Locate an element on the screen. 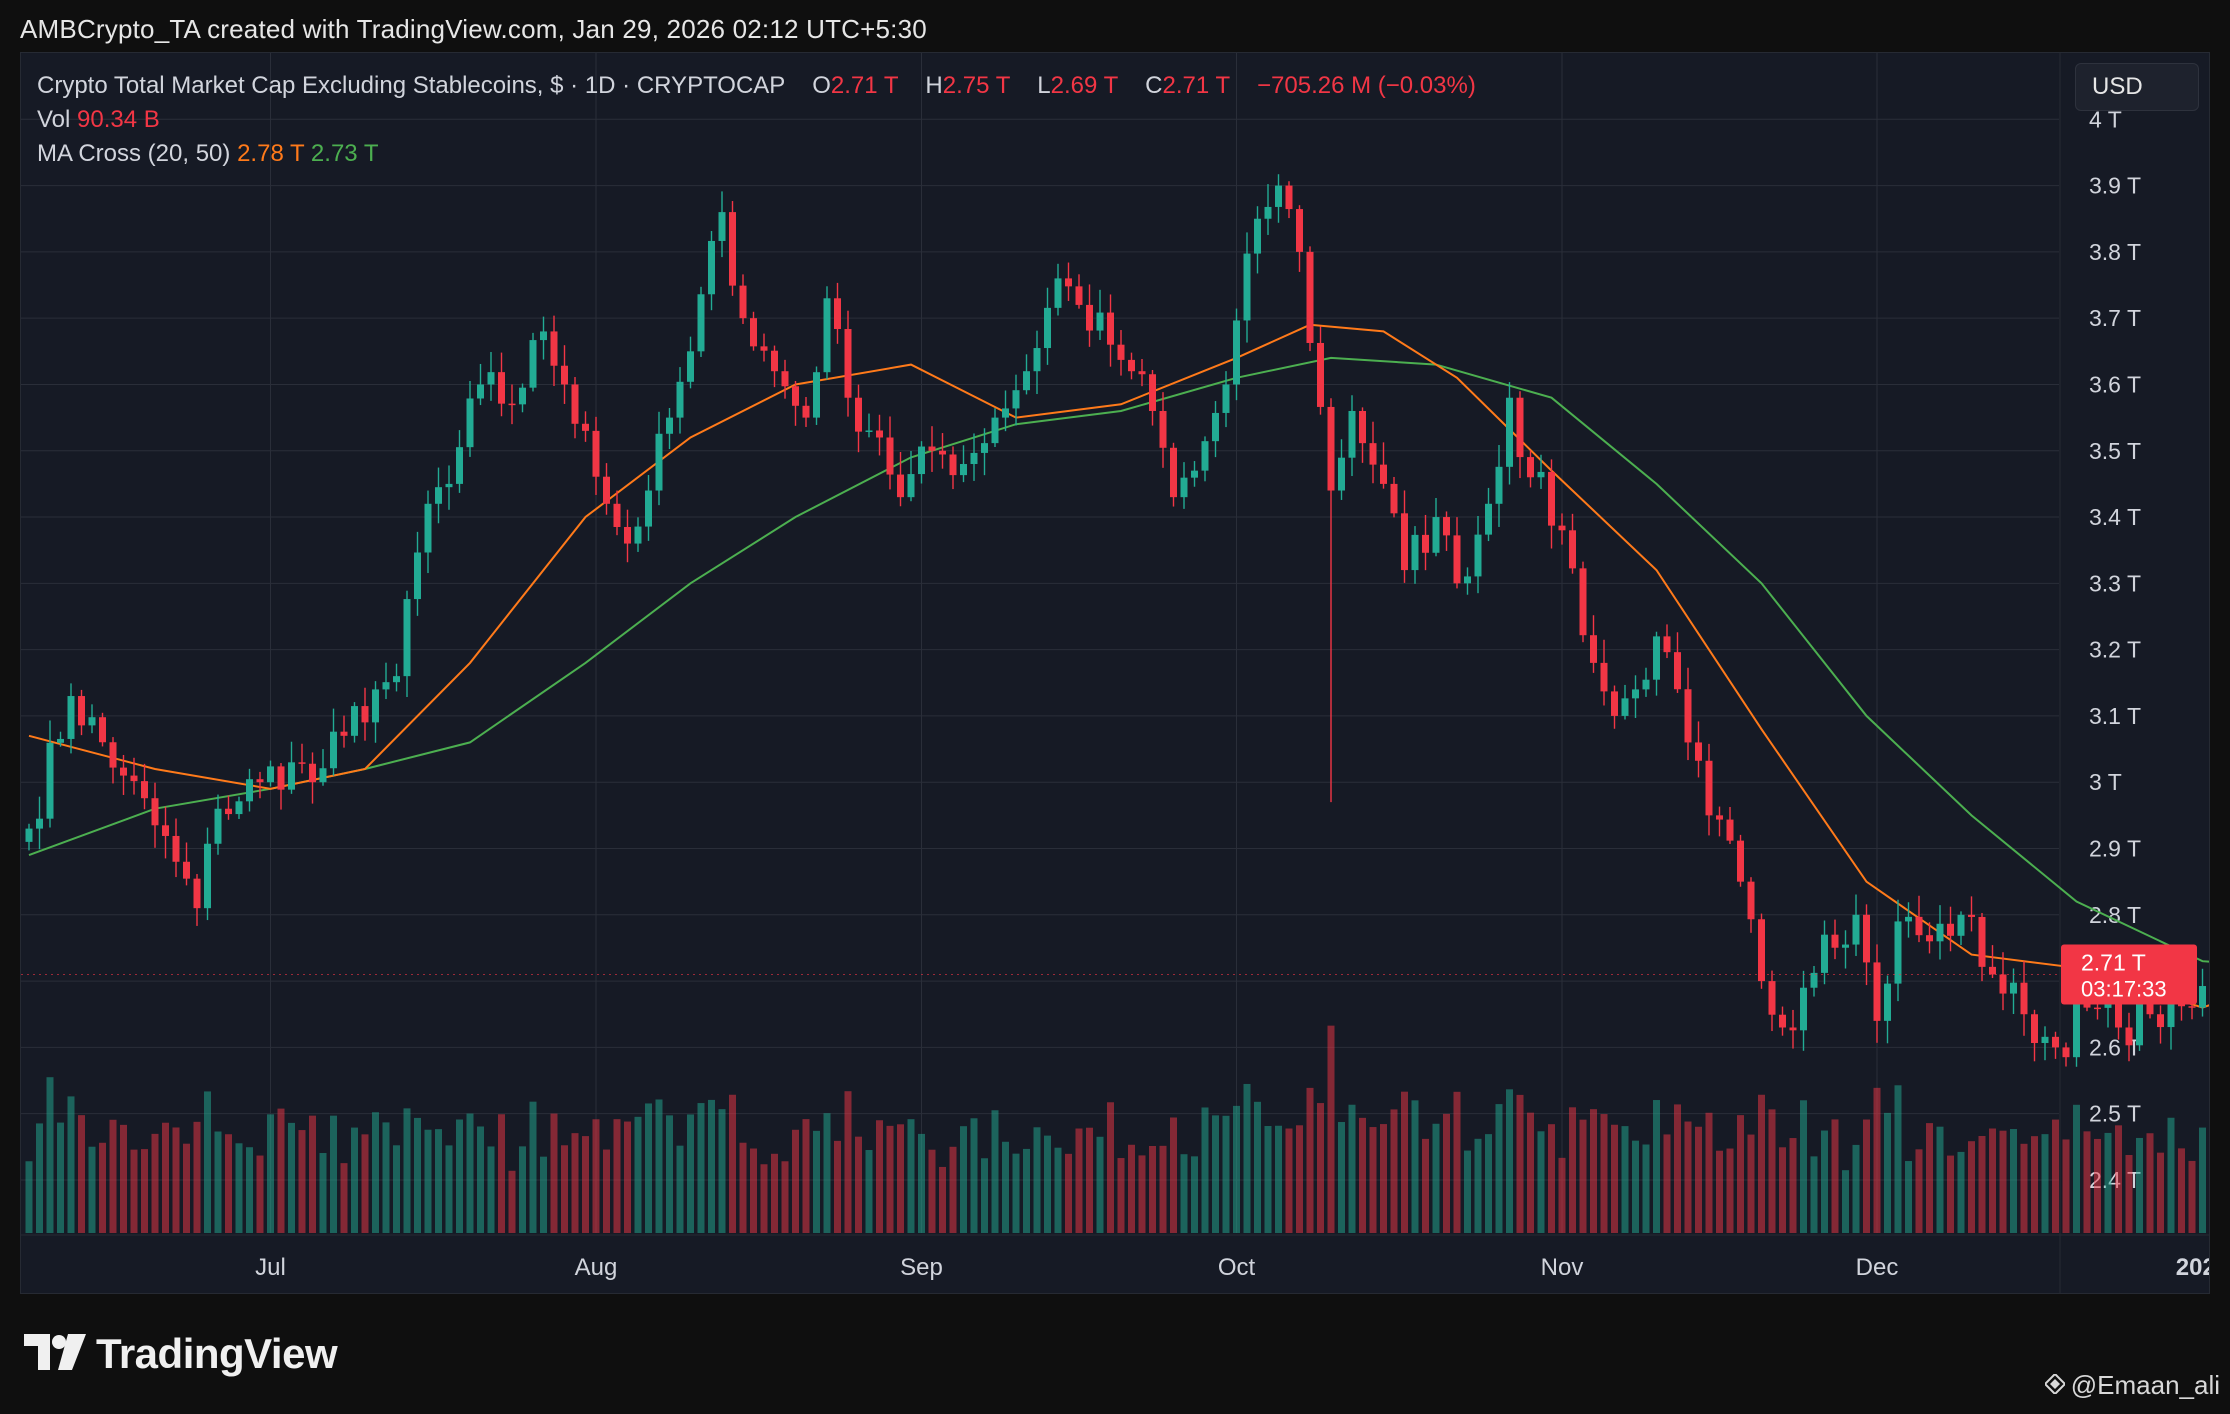  ma-cross-legend-row: MA Cross (20, 50) 2.78 T 2.73 T is located at coordinates (756, 154).